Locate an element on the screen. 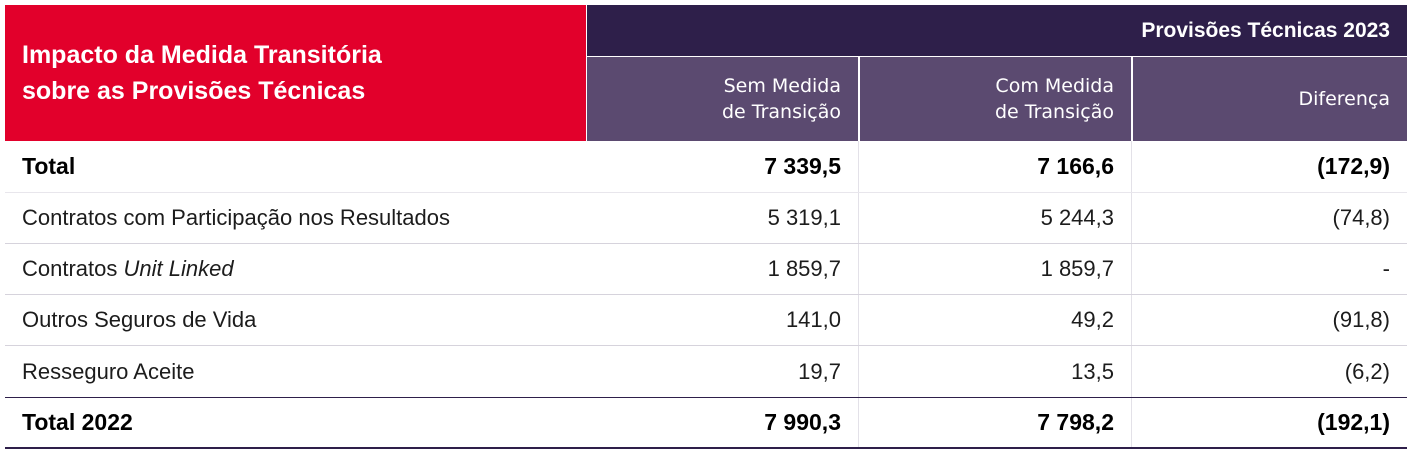 This screenshot has height=450, width=1410. cell-diferenca: (172,9) is located at coordinates (1353, 166).